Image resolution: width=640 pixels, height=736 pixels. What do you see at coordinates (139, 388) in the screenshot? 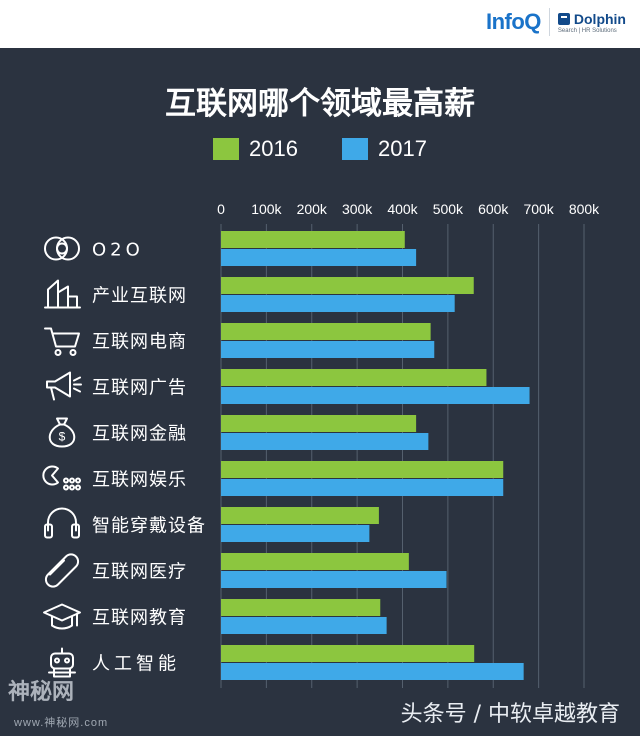
I see `category-label-3: 互联网广告` at bounding box center [139, 388].